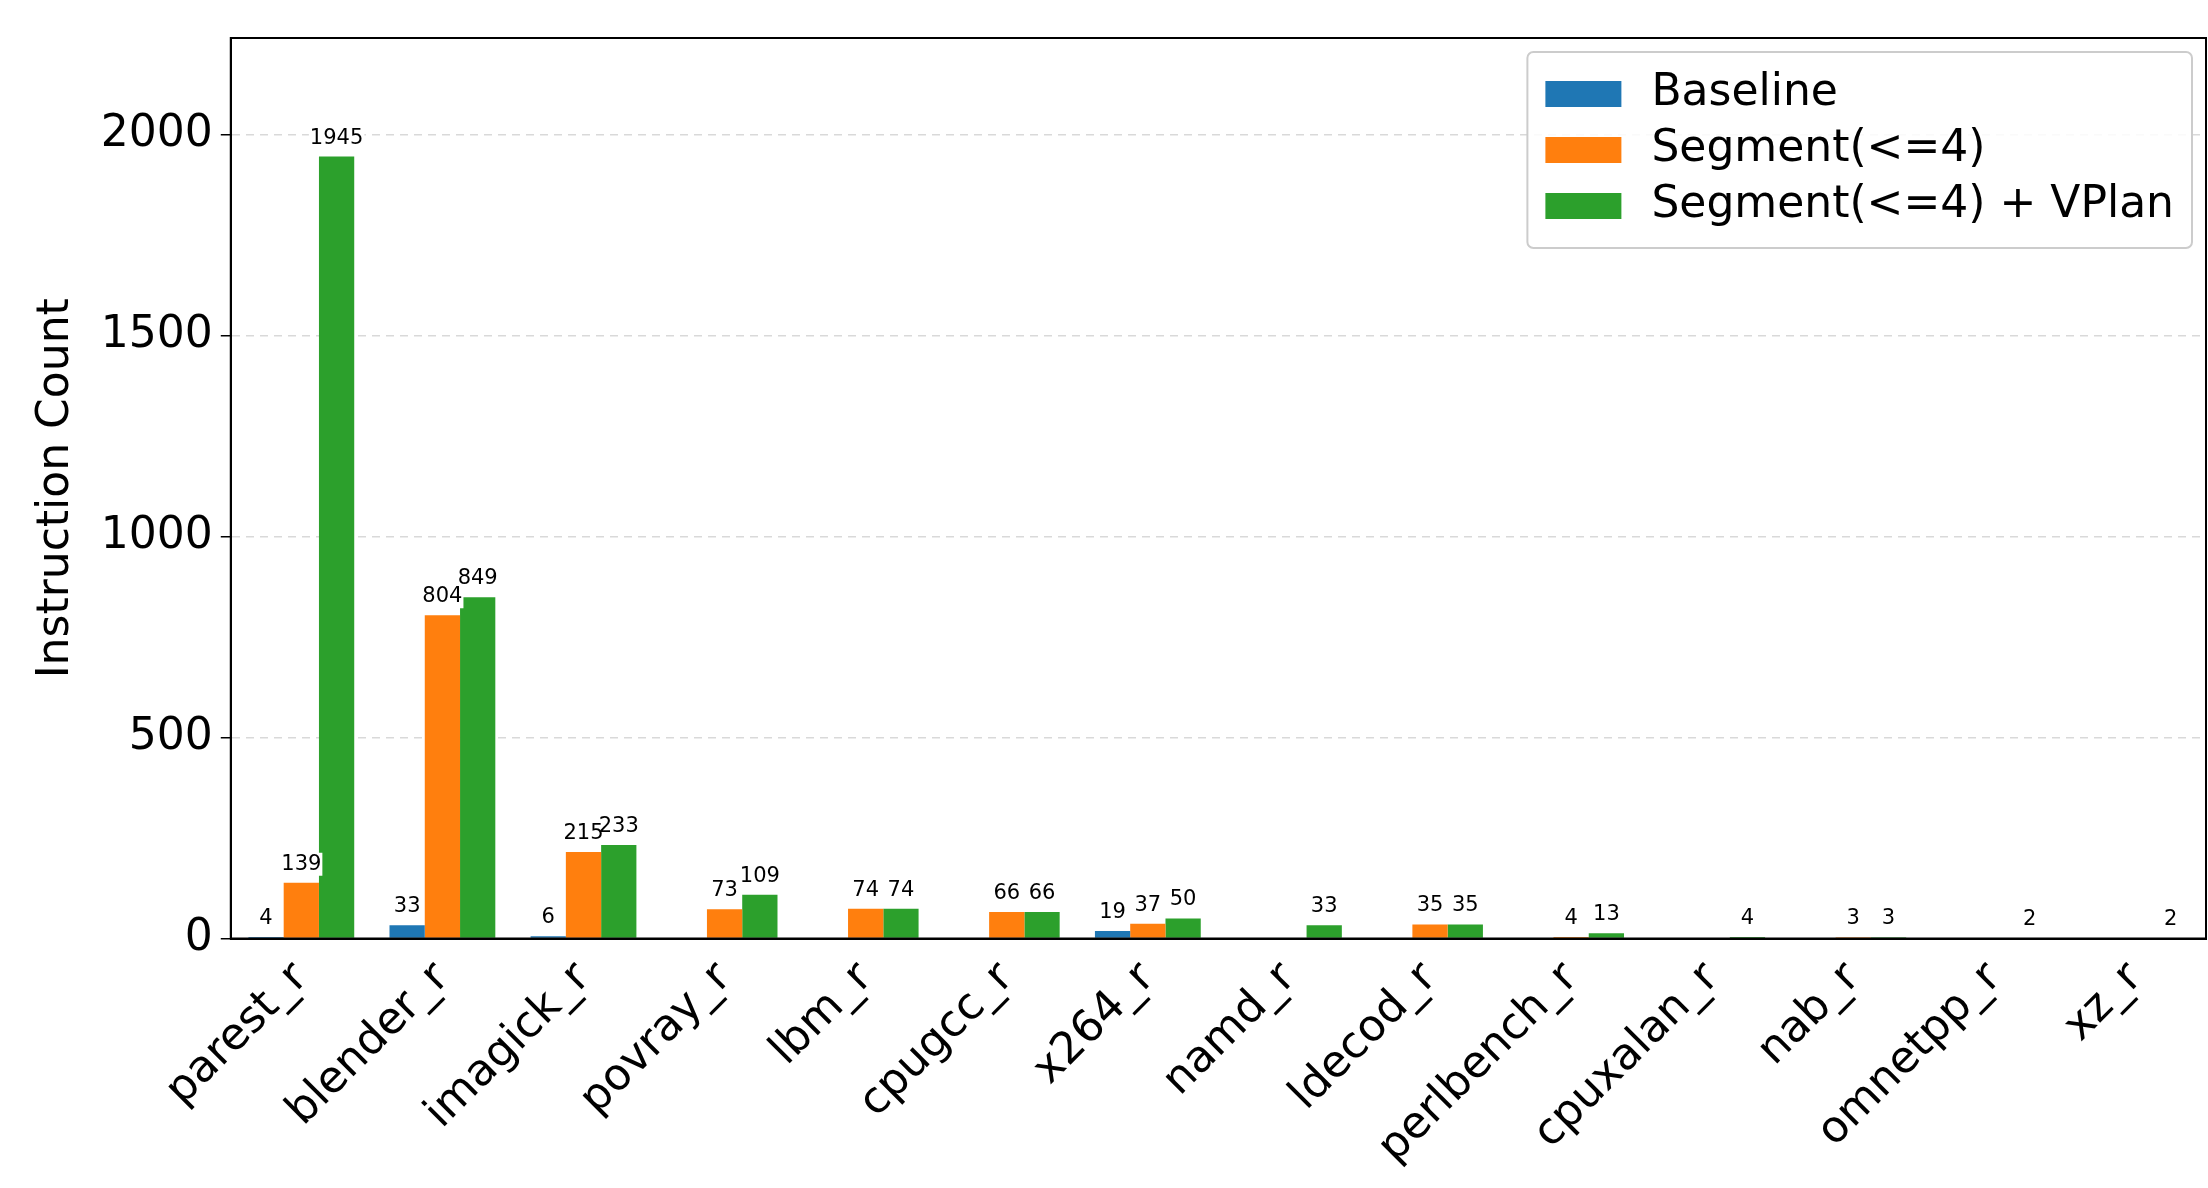 Image resolution: width=2208 pixels, height=1188 pixels. I want to click on data-label: 1945, so click(336, 136).